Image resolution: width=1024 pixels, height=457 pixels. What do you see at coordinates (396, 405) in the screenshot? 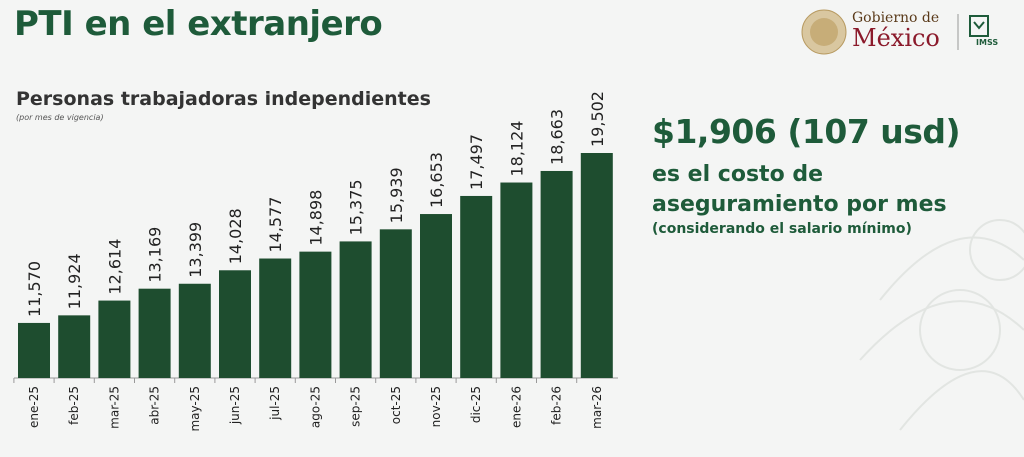
I see `x-tick-label-oct-25: oct-25` at bounding box center [396, 405].